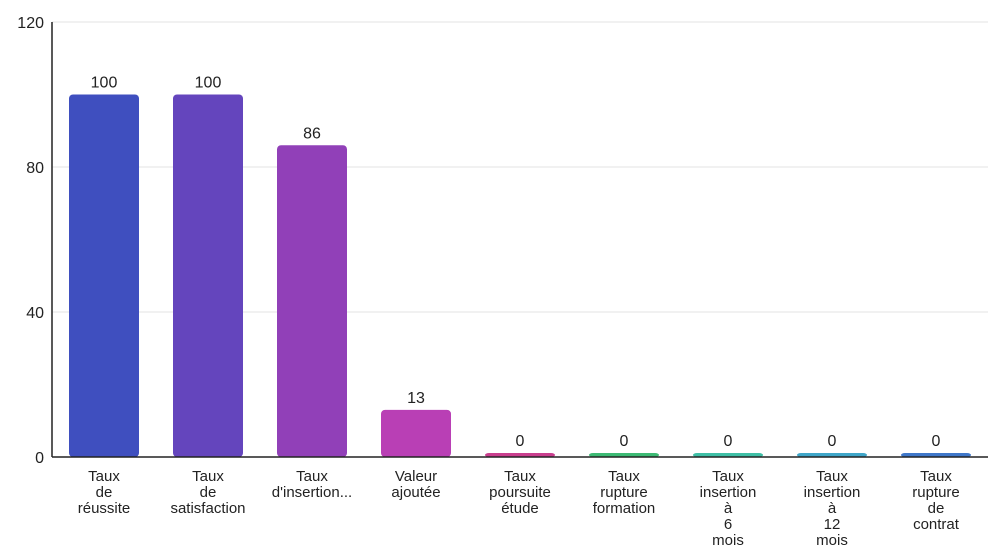 This screenshot has height=555, width=989. I want to click on y-tick-label-80: 80, so click(35, 168).